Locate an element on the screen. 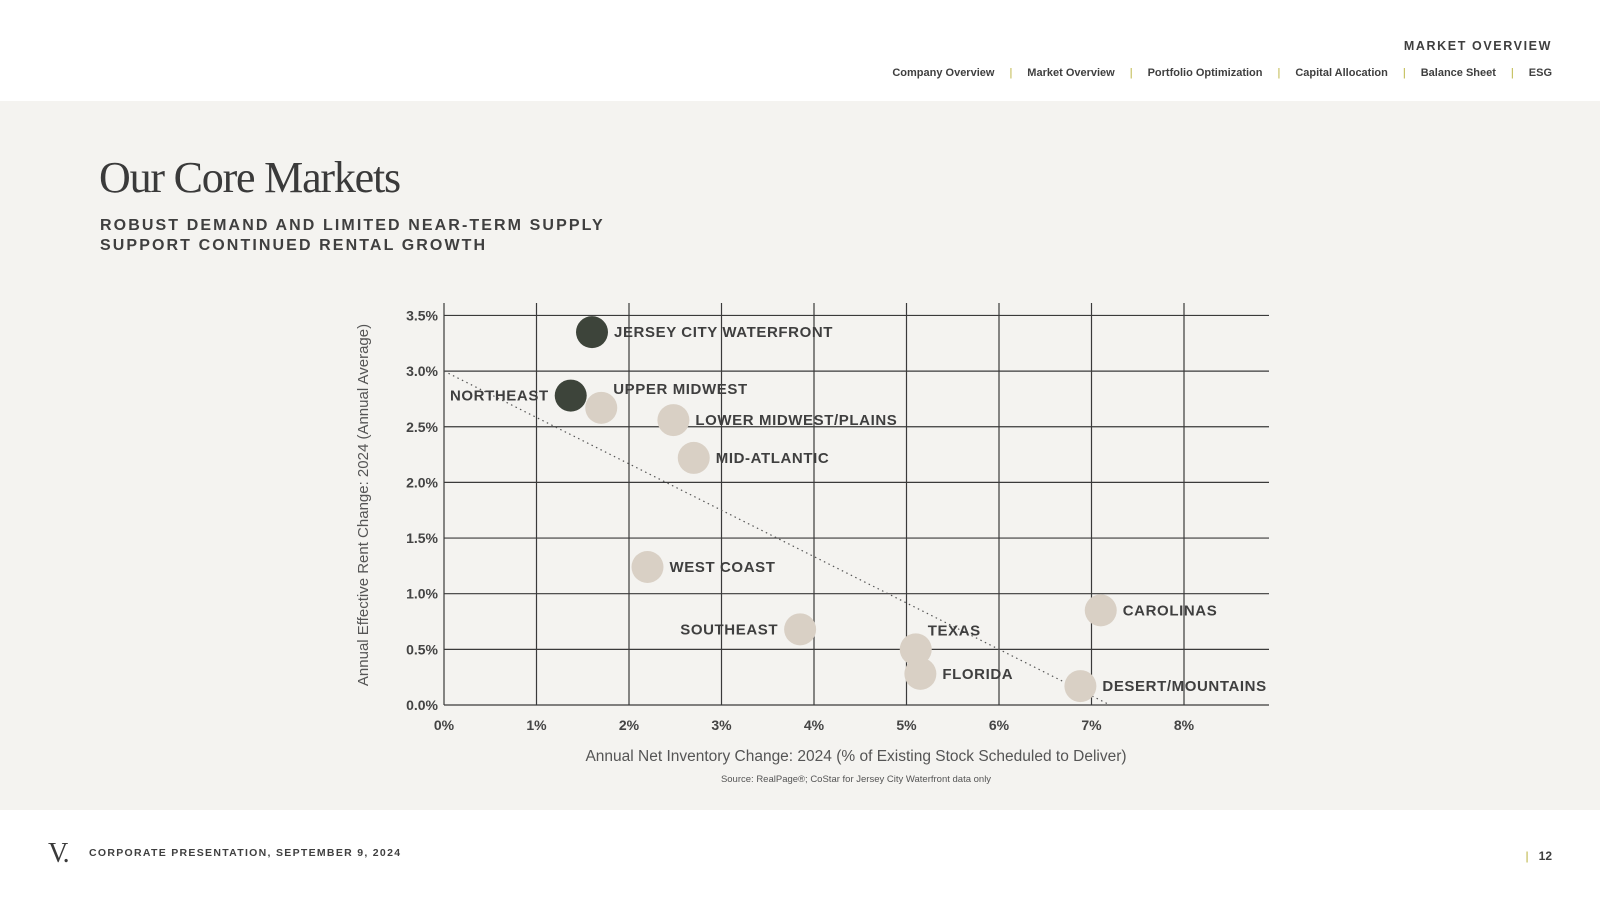  x-tick-label: 7% is located at coordinates (1091, 725).